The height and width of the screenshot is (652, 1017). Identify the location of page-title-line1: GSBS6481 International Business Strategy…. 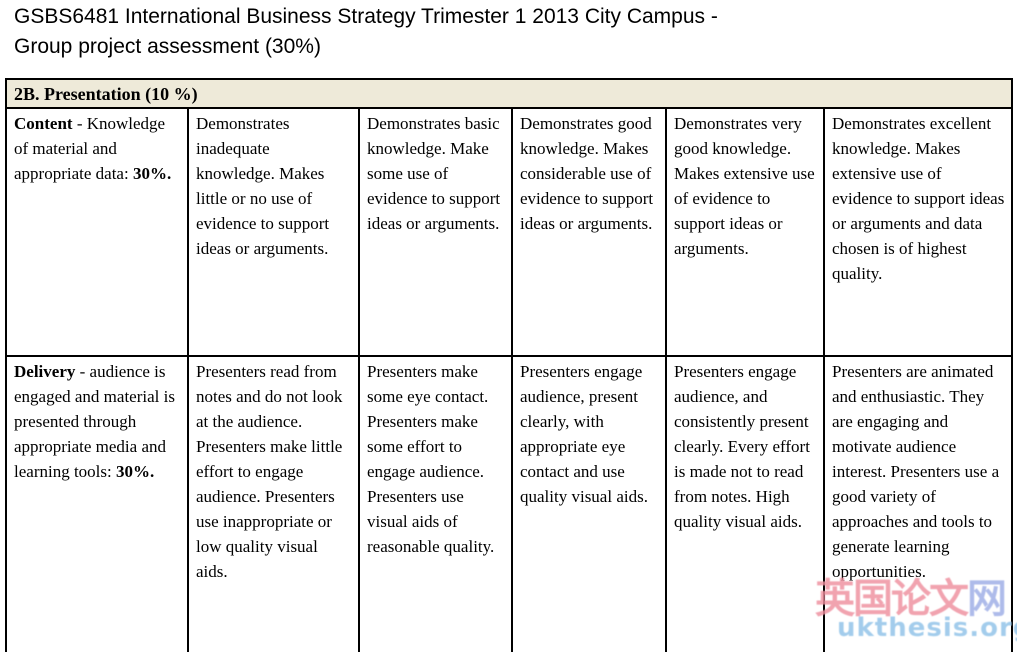
(366, 16).